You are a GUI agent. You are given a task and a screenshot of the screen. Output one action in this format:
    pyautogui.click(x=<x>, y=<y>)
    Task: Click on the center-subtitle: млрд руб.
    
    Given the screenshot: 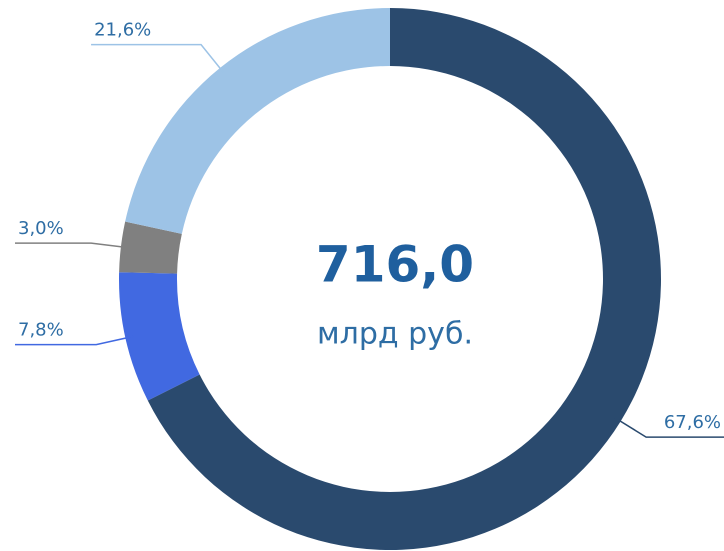 What is the action you would take?
    pyautogui.click(x=395, y=334)
    